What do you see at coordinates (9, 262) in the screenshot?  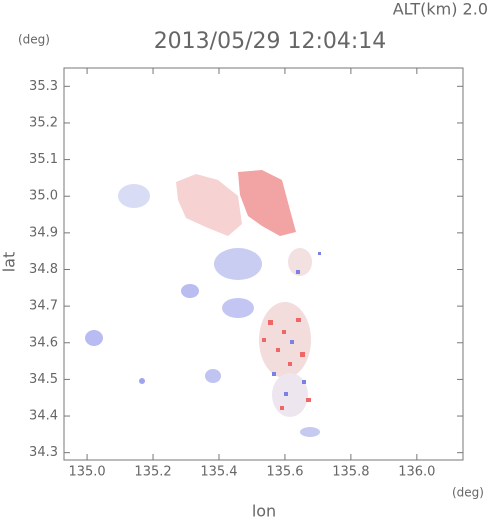 I see `y-axis-label: lat` at bounding box center [9, 262].